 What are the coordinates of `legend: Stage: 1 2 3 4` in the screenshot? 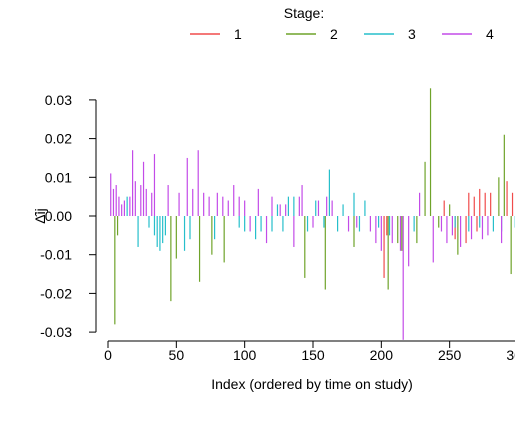 It's located at (342, 23).